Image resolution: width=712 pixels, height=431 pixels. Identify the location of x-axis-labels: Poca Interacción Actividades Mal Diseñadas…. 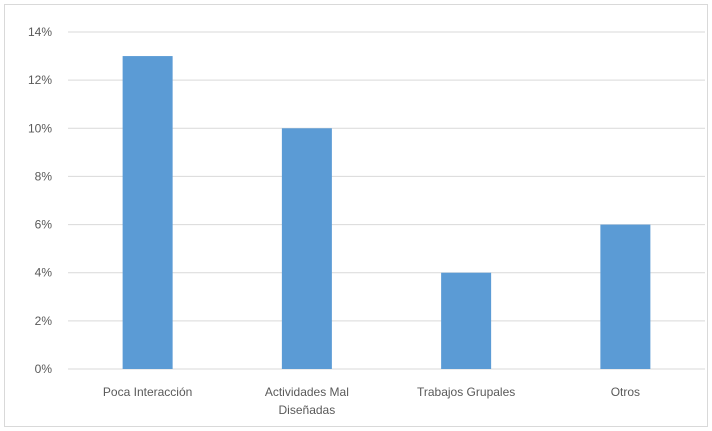
(371, 401).